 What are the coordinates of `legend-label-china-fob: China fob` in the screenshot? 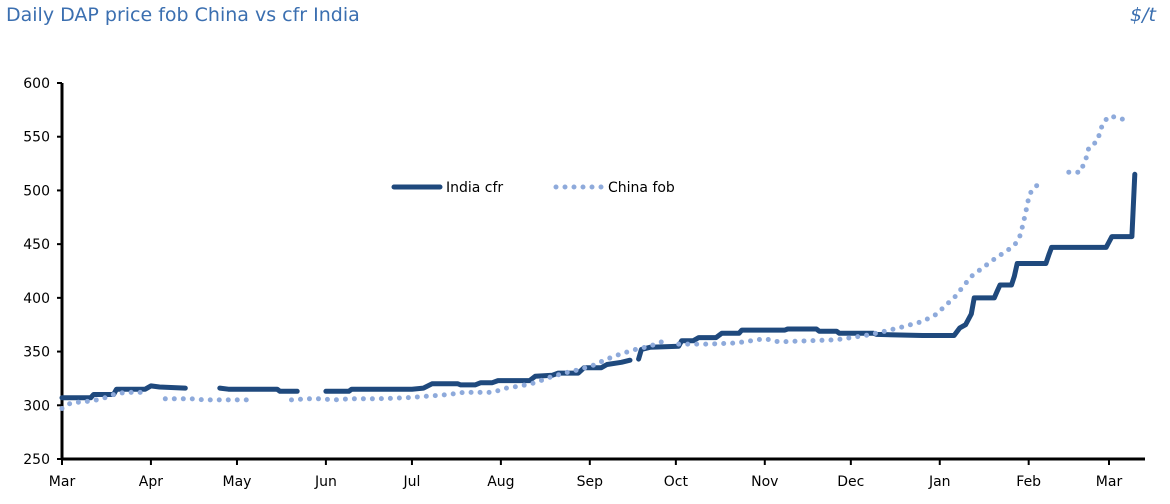 It's located at (641, 188).